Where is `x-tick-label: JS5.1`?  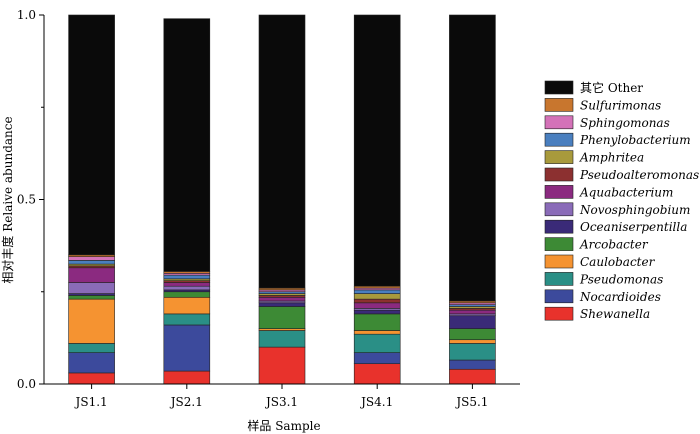
x-tick-label: JS5.1 is located at coordinates (471, 402).